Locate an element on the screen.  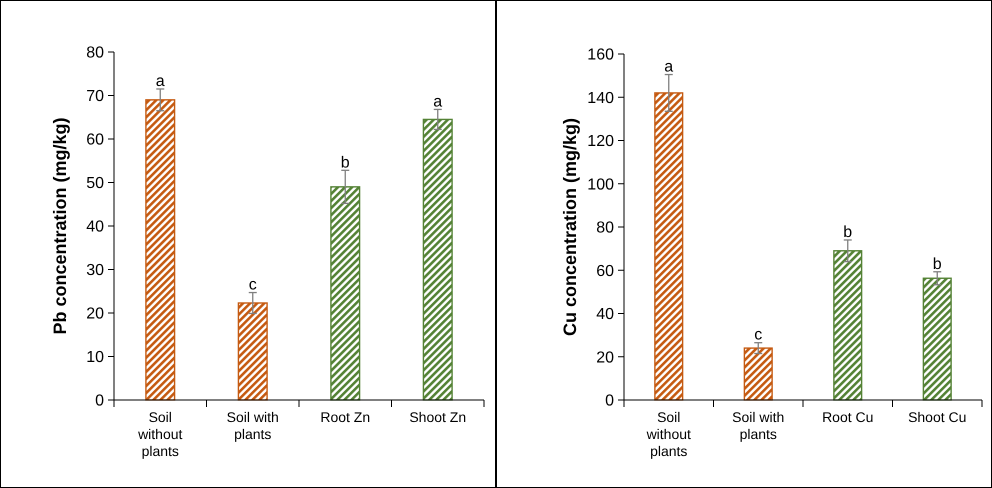
x-tick-label: Shoot Zn is located at coordinates (437, 417).